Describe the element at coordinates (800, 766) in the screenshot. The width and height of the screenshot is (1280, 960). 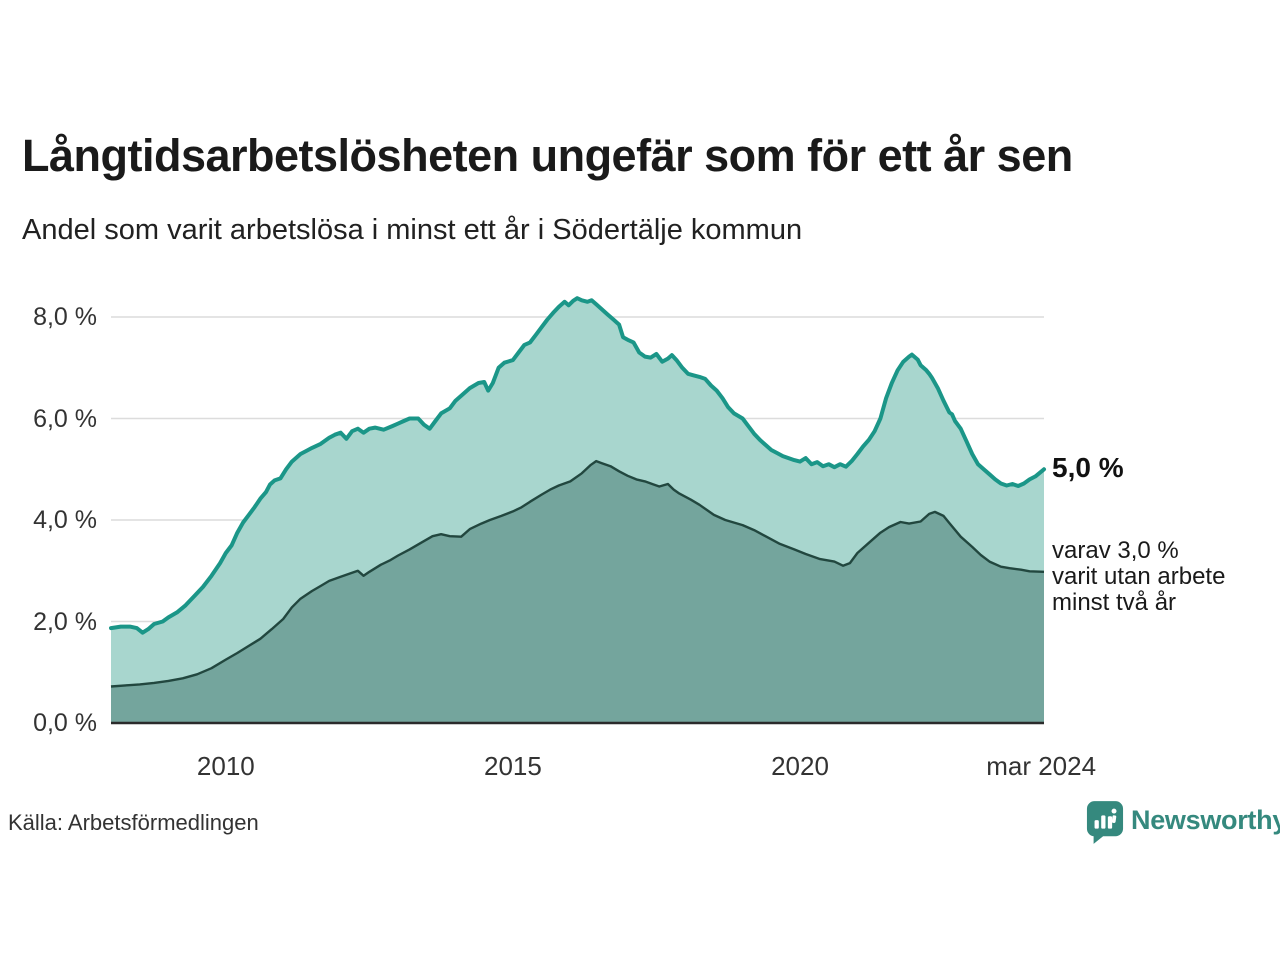
I see `x-axis-label: 2020` at that location.